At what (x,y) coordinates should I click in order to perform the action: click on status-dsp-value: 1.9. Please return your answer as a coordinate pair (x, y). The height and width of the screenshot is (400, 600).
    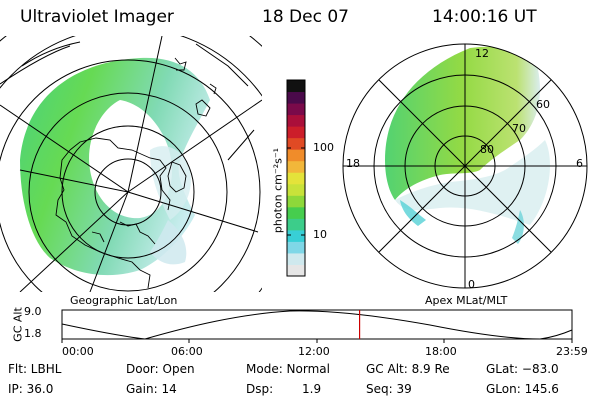
    Looking at the image, I should click on (312, 389).